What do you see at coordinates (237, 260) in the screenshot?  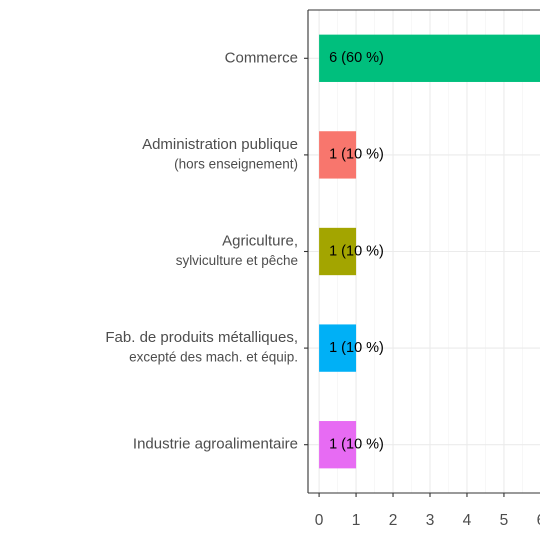 I see `y-tick-label: sylviculture et pêche` at bounding box center [237, 260].